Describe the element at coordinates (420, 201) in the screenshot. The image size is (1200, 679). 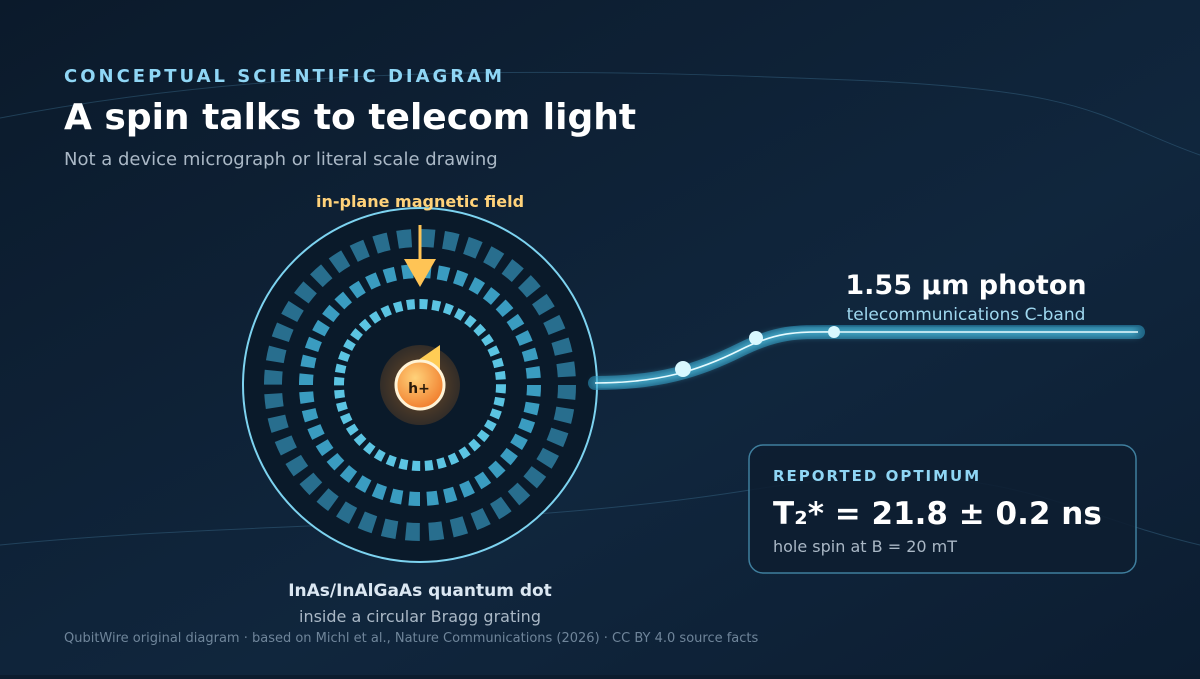
I see `field-label: in-plane magnetic field` at that location.